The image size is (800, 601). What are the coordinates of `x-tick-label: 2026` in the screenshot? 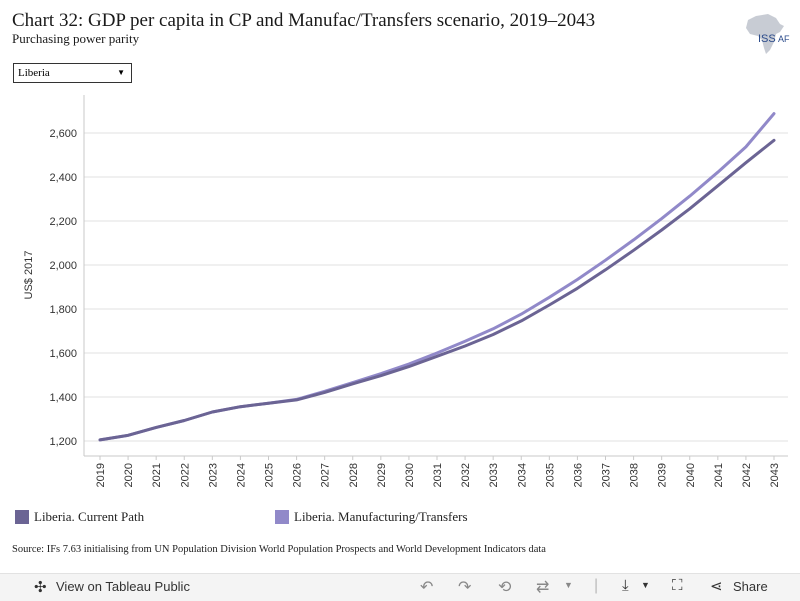 It's located at (298, 475).